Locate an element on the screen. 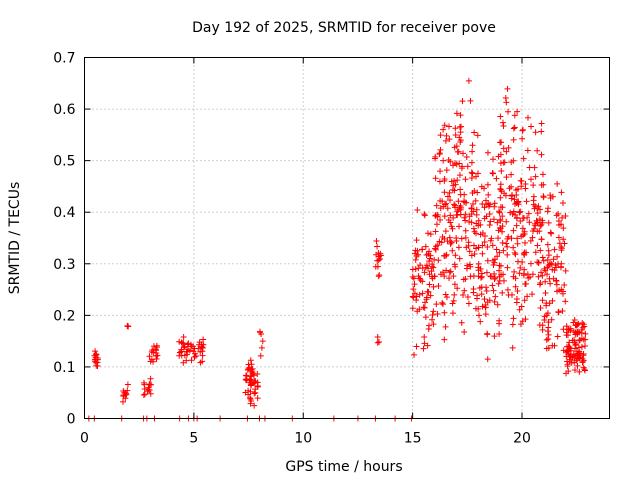 Image resolution: width=640 pixels, height=480 pixels. y-tick-label: 0.2 is located at coordinates (64, 316).